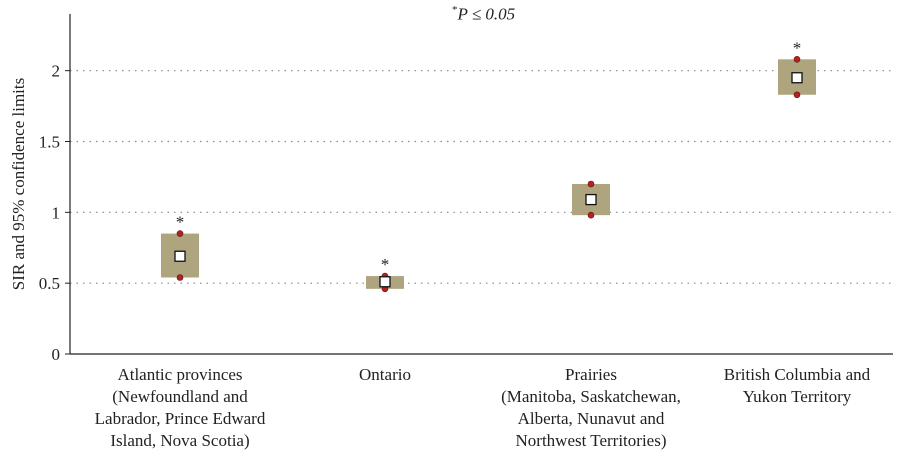 The width and height of the screenshot is (898, 470). What do you see at coordinates (455, 10) in the screenshot?
I see `significance-marker: *` at bounding box center [455, 10].